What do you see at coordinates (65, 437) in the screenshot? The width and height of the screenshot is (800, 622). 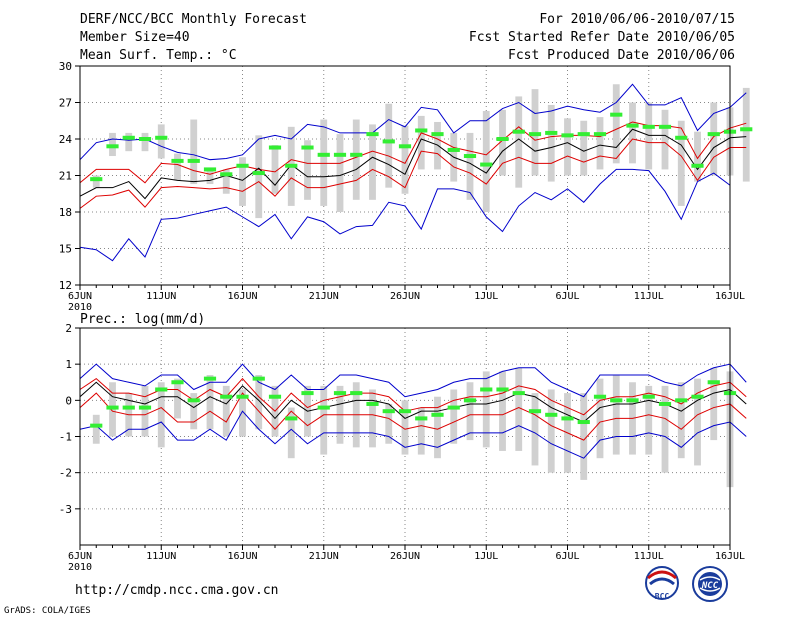 I see `y-tick-label: -1` at bounding box center [65, 437].